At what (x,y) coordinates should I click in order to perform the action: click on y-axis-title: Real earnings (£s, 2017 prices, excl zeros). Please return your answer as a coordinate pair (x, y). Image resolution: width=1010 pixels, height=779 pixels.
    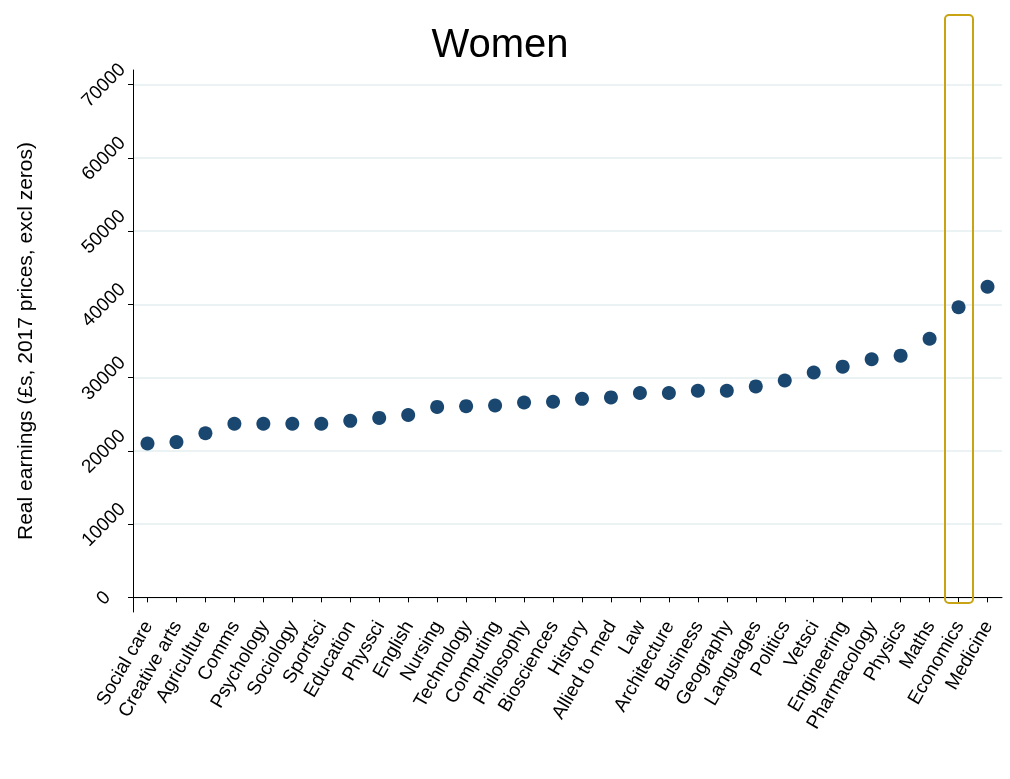
    Looking at the image, I should click on (24, 341).